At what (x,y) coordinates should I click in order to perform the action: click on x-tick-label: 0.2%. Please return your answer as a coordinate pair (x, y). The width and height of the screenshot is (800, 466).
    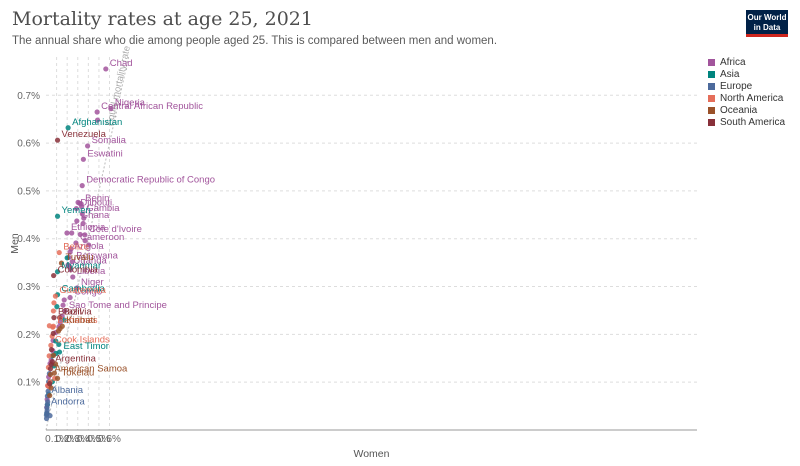
    Looking at the image, I should click on (67, 439).